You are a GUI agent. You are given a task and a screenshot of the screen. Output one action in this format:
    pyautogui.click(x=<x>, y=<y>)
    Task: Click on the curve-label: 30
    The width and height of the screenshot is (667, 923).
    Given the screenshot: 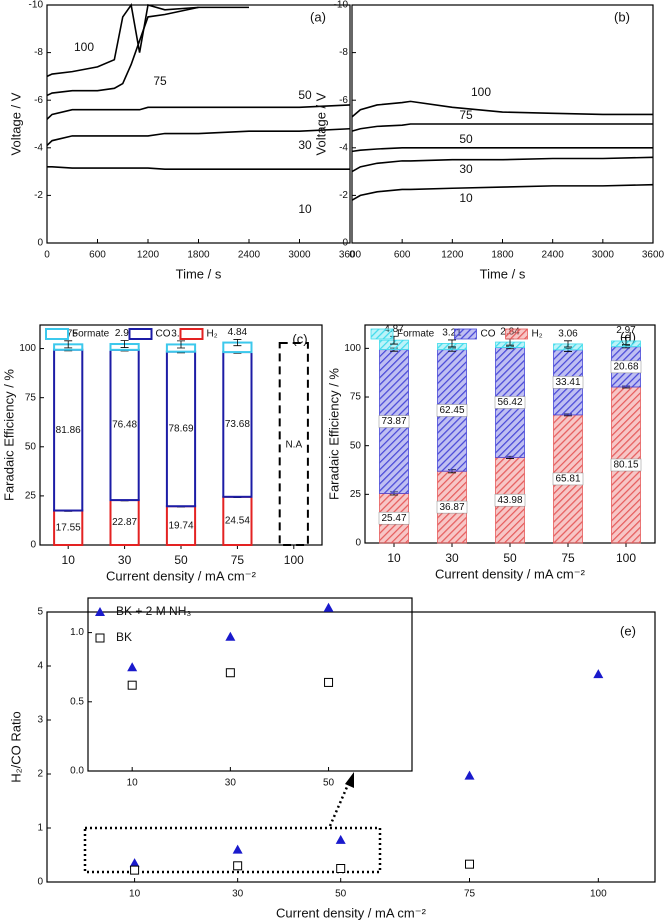 What is the action you would take?
    pyautogui.click(x=305, y=145)
    